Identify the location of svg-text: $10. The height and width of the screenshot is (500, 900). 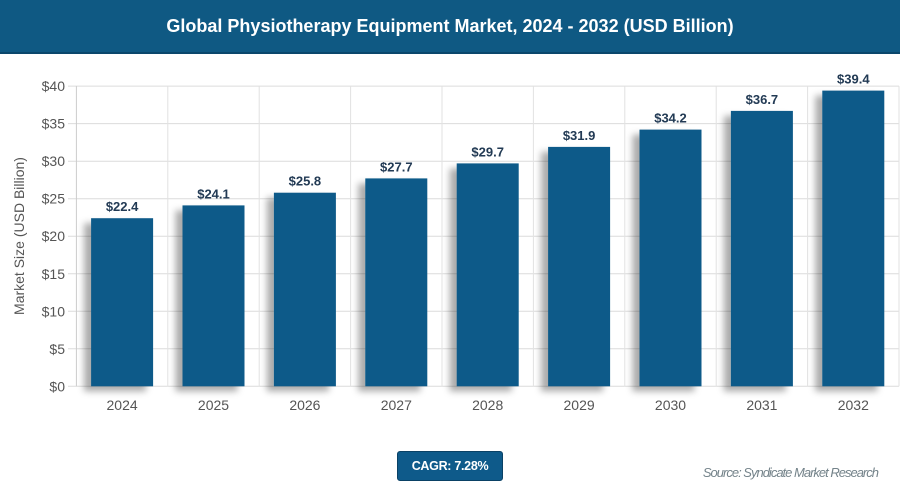
(54, 311).